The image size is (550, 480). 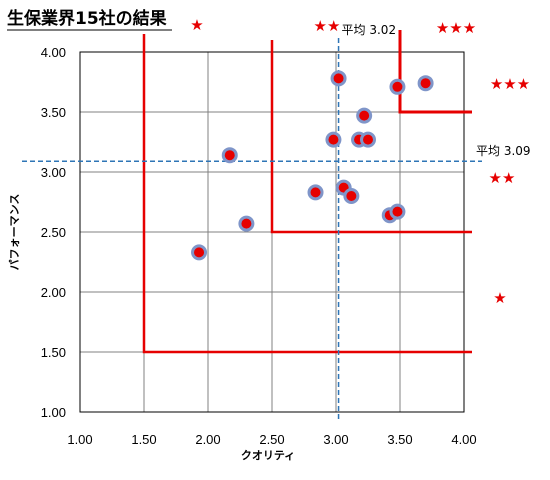 What do you see at coordinates (369, 30) in the screenshot?
I see `average-x-label: 平均 3.02` at bounding box center [369, 30].